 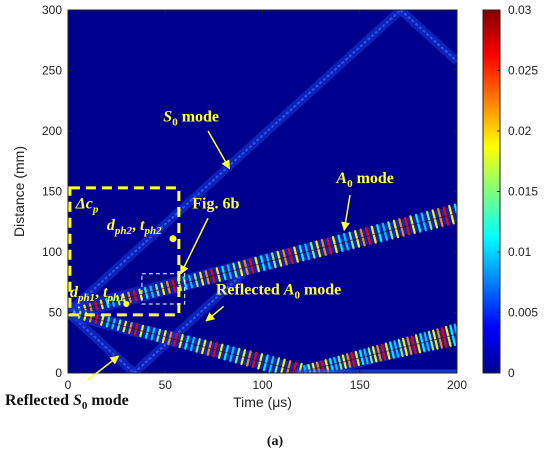 I want to click on inset-box, so click(x=124, y=251).